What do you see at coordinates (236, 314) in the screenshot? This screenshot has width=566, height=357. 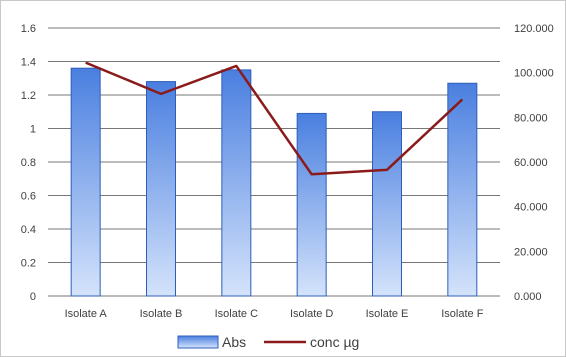 I see `x-tick-label: Isolate C` at bounding box center [236, 314].